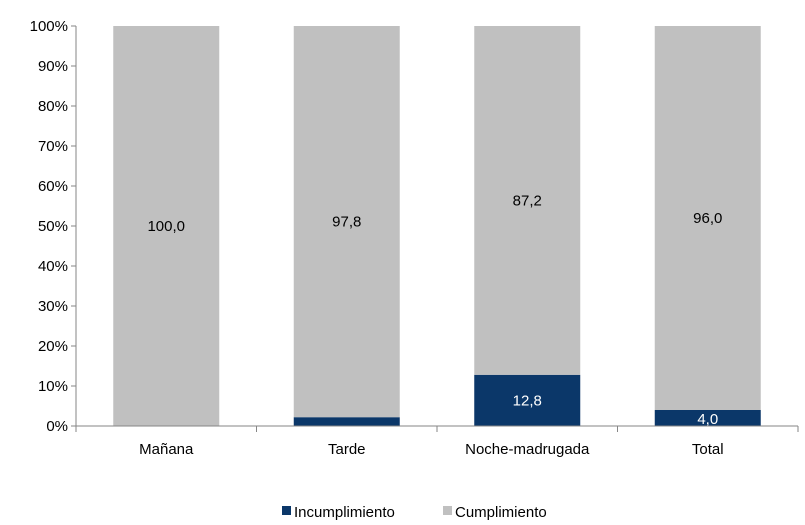 This screenshot has height=525, width=805. Describe the element at coordinates (527, 449) in the screenshot. I see `x-category-label: Noche-madrugada` at that location.